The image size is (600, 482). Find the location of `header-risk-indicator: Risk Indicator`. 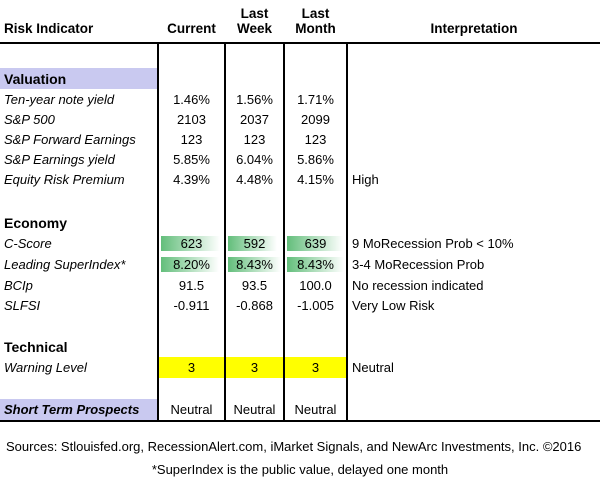

header-risk-indicator: Risk Indicator is located at coordinates (49, 28).